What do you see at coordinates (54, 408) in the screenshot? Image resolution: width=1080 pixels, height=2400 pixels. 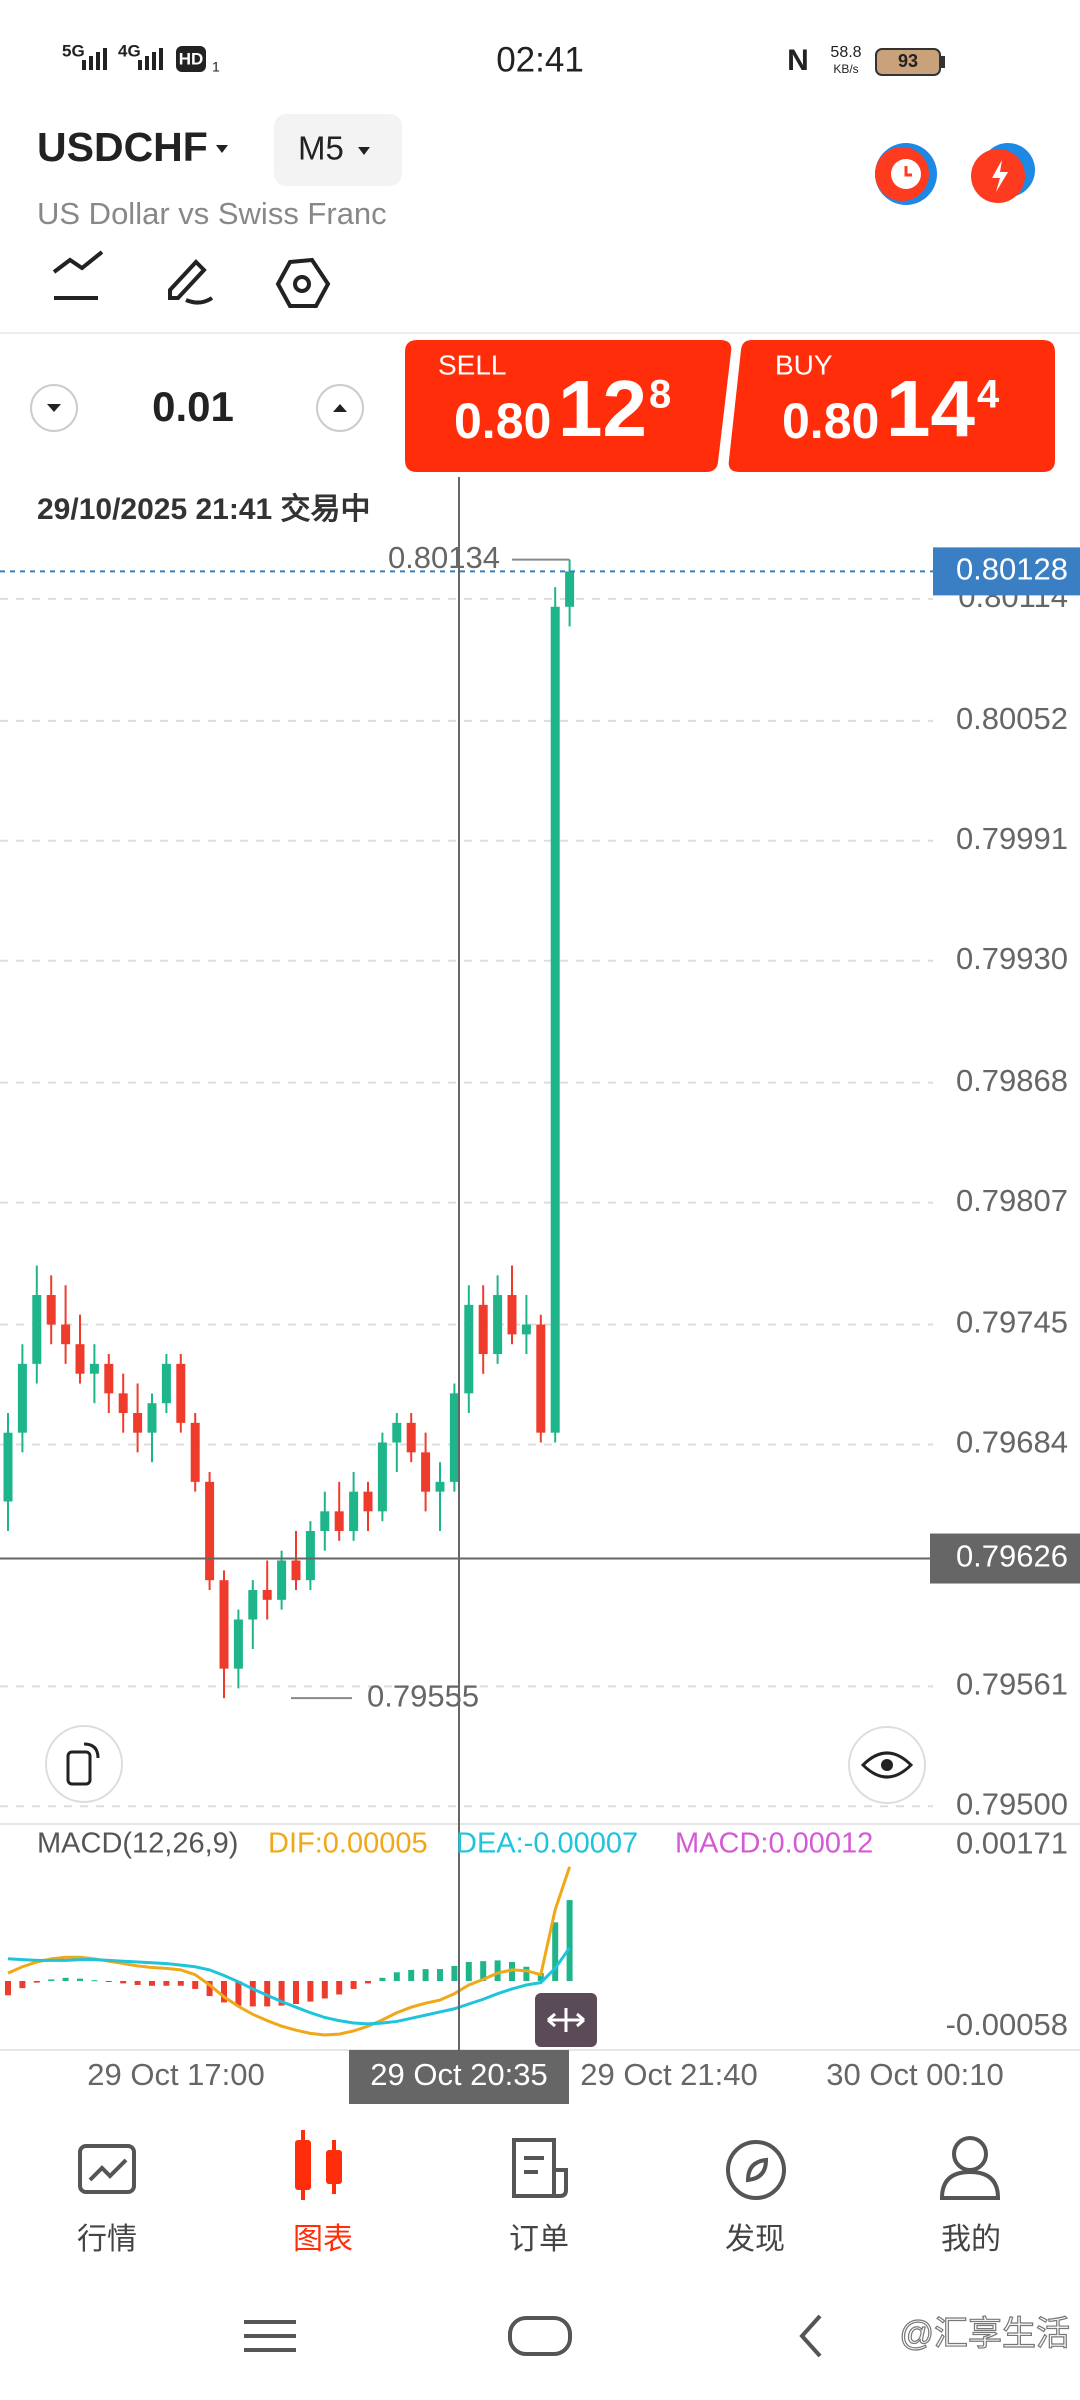 I see `arrow-down` at bounding box center [54, 408].